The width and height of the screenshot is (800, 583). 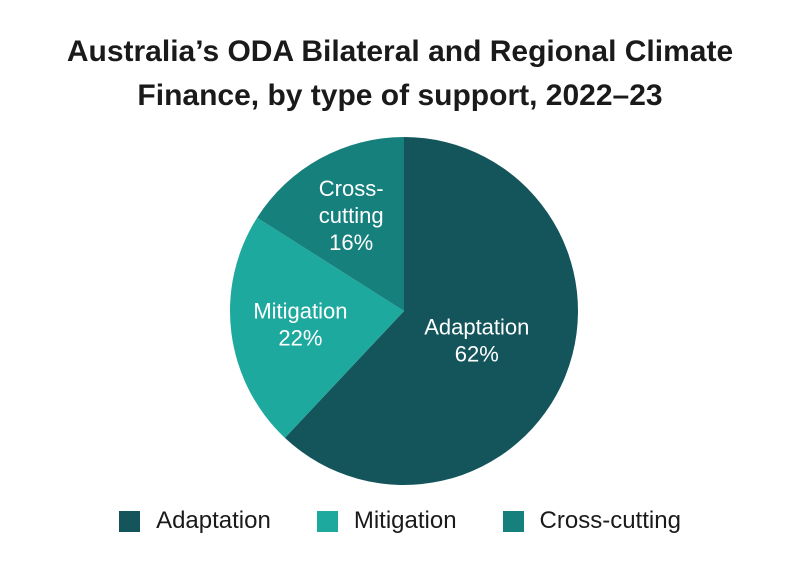 I want to click on slice-label-mitigation-line-1: Mitigation, so click(x=300, y=311).